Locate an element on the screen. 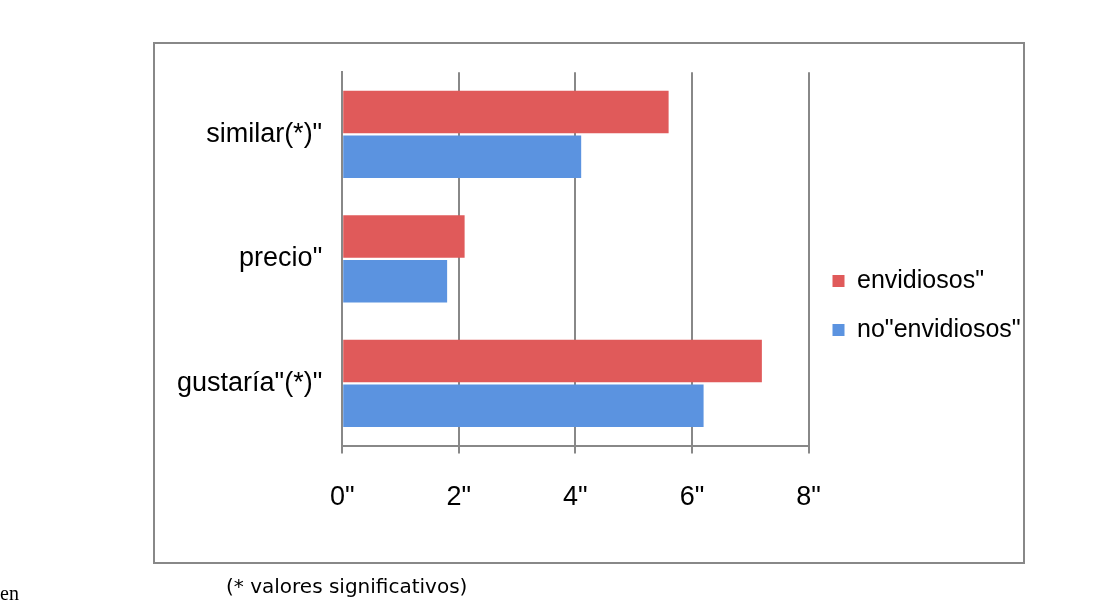 The image size is (1117, 605). x-tick-label: 2" is located at coordinates (459, 496).